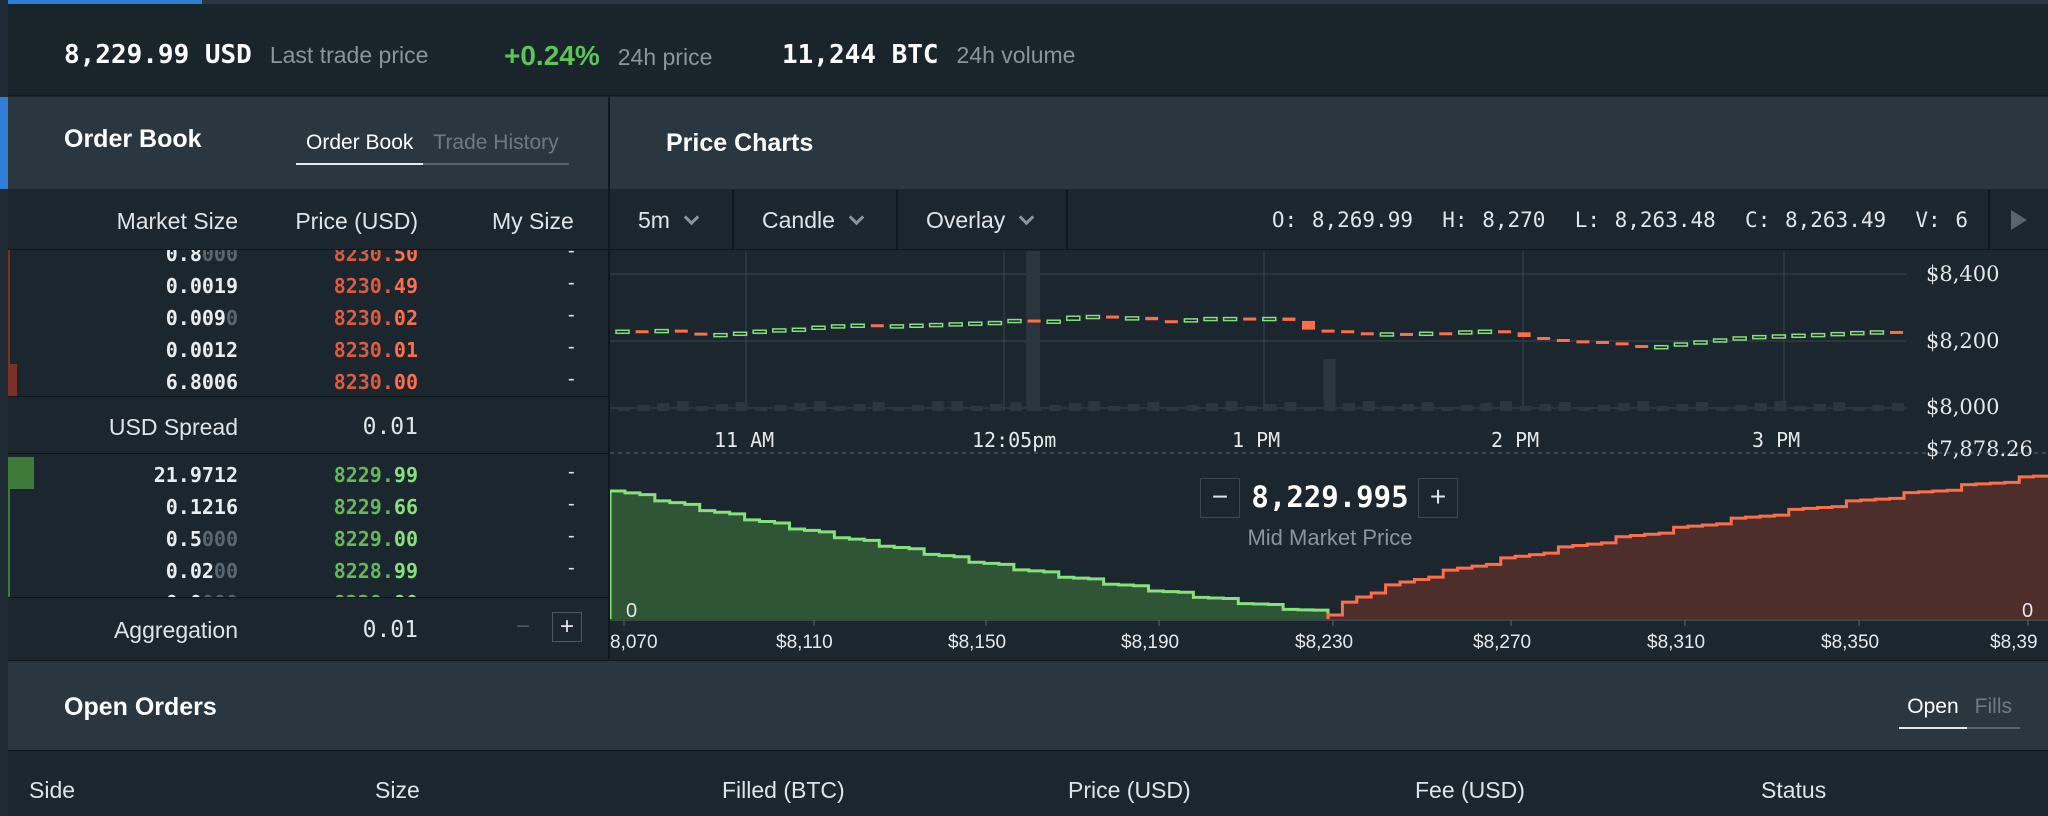 This screenshot has height=816, width=2048. What do you see at coordinates (133, 139) in the screenshot?
I see `order-book-title: Order Book` at bounding box center [133, 139].